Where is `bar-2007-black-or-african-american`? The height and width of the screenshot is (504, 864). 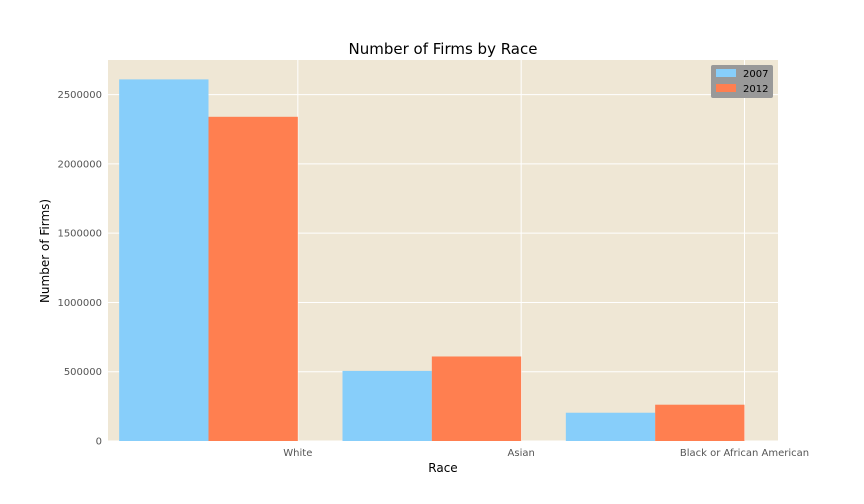 bar-2007-black-or-african-american is located at coordinates (610, 426).